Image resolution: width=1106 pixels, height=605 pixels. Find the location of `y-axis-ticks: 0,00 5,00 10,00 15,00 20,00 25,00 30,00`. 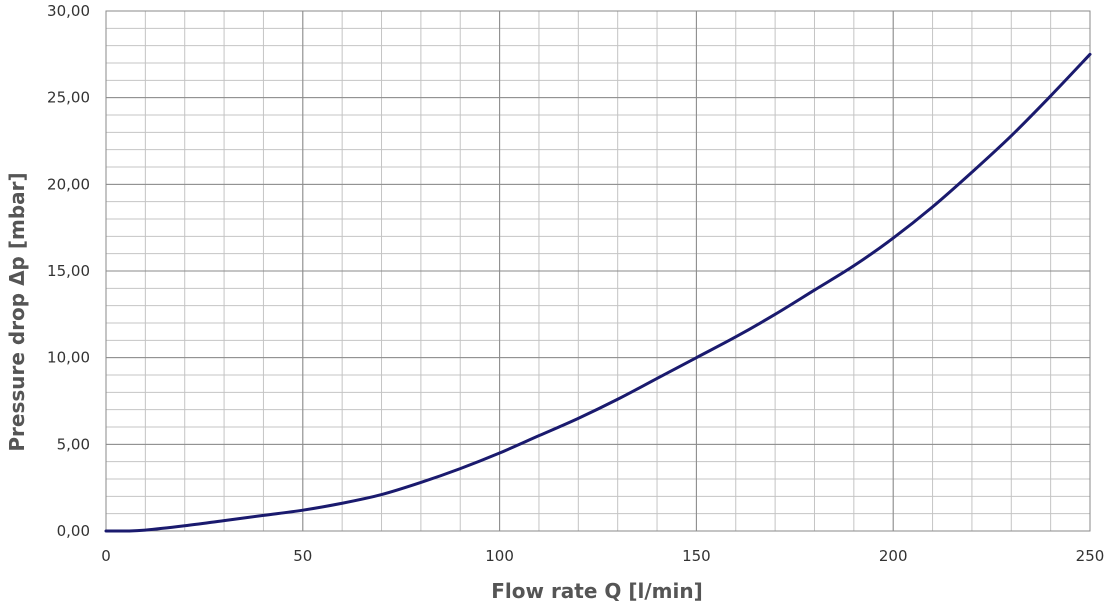

y-axis-ticks: 0,00 5,00 10,00 15,00 20,00 25,00 30,00 is located at coordinates (68, 271).